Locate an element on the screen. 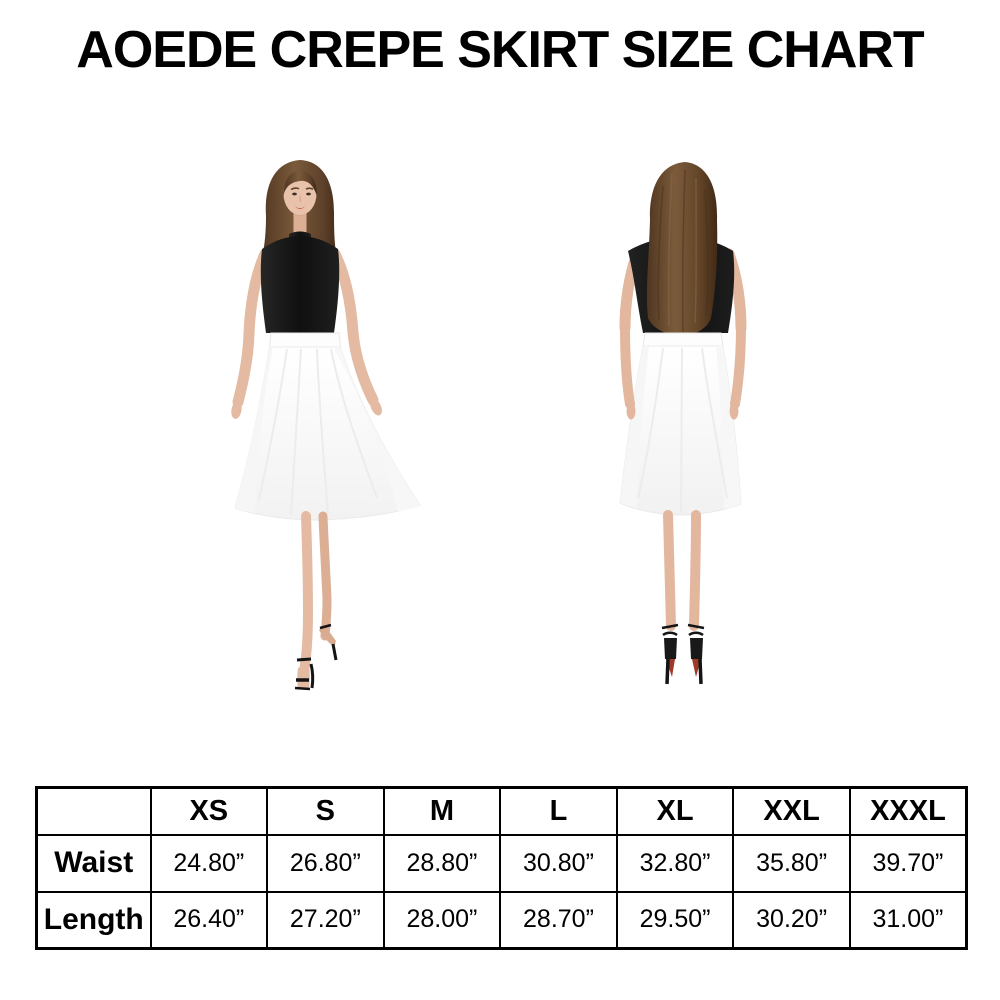 The image size is (1000, 1000). size-value-cell: 29.50” is located at coordinates (675, 920).